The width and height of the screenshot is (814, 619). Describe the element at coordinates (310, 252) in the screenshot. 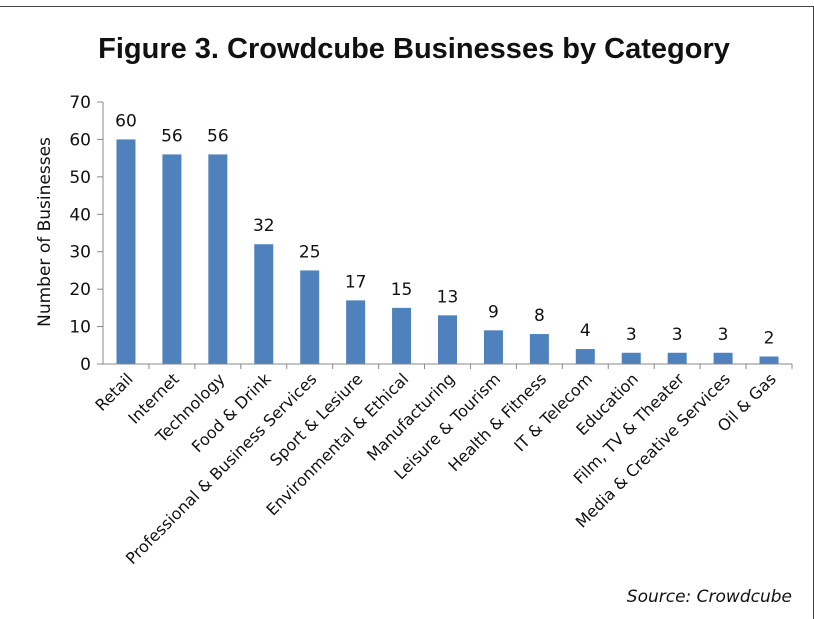

I see `data-label: 25` at that location.